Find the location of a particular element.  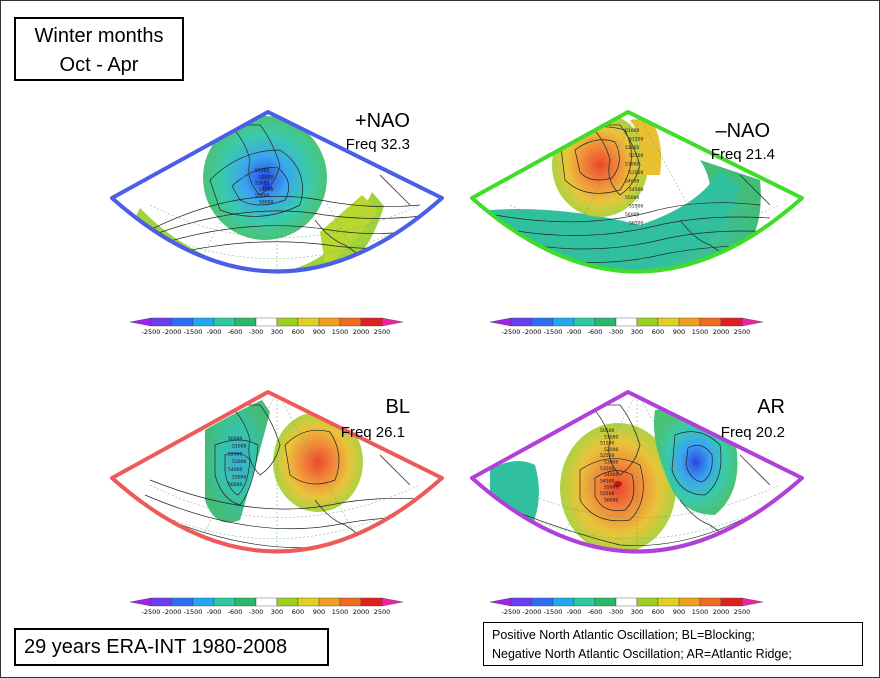

contour-label: 52000 is located at coordinates (235, 454).